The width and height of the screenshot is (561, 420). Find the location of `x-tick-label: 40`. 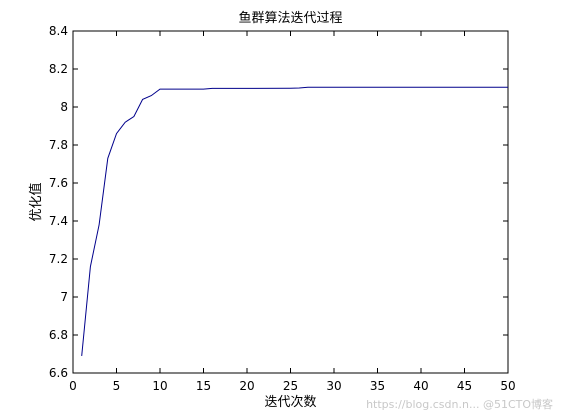

x-tick-label: 40 is located at coordinates (420, 386).